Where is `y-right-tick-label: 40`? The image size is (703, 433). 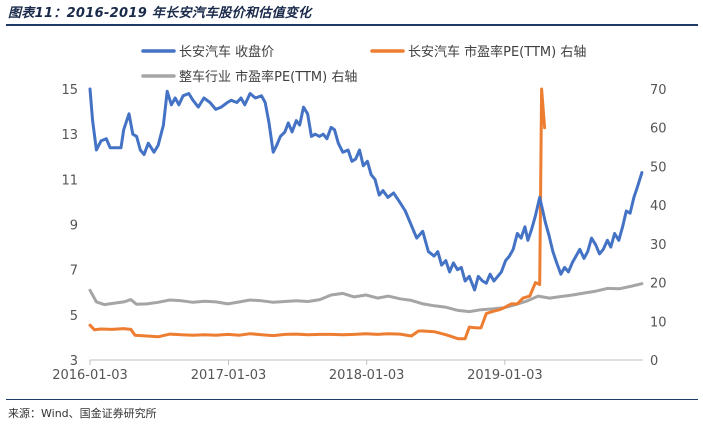 y-right-tick-label: 40 is located at coordinates (658, 206).